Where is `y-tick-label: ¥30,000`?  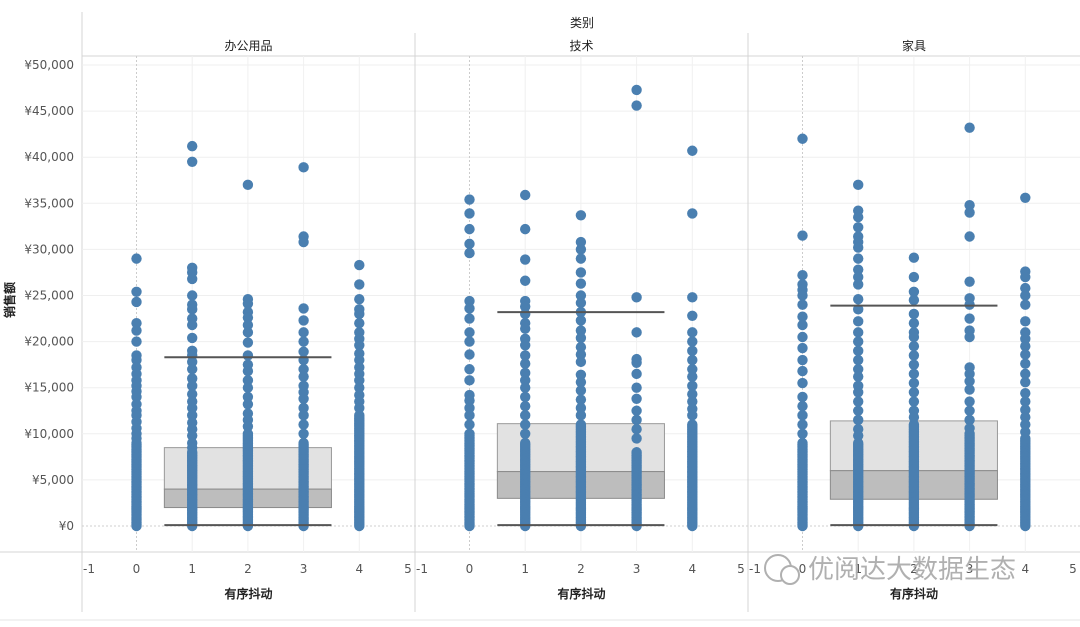 y-tick-label: ¥30,000 is located at coordinates (49, 249).